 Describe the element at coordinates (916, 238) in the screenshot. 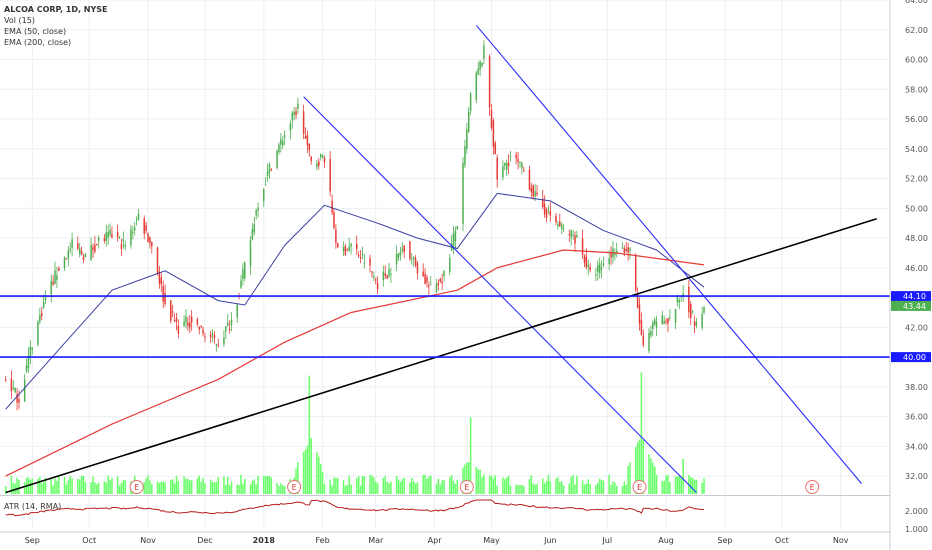

I see `price-tick-label: 48.00` at that location.